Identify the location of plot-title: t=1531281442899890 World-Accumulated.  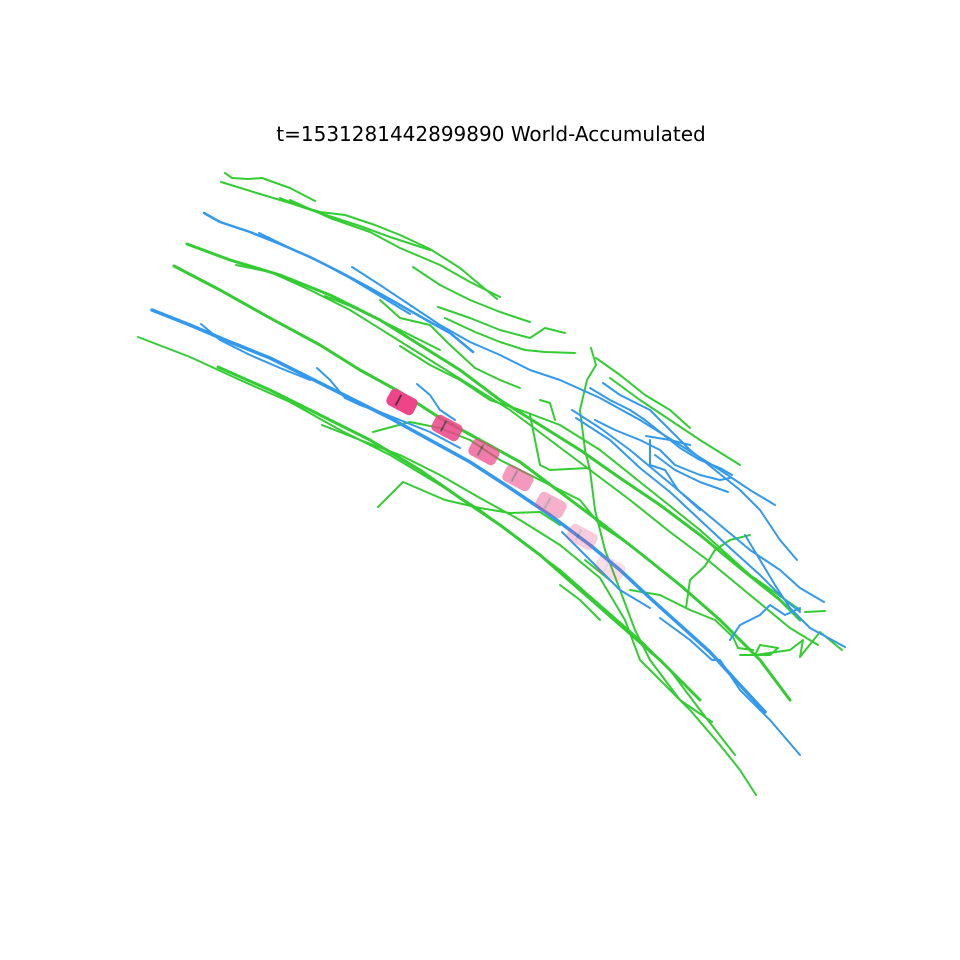
(491, 134).